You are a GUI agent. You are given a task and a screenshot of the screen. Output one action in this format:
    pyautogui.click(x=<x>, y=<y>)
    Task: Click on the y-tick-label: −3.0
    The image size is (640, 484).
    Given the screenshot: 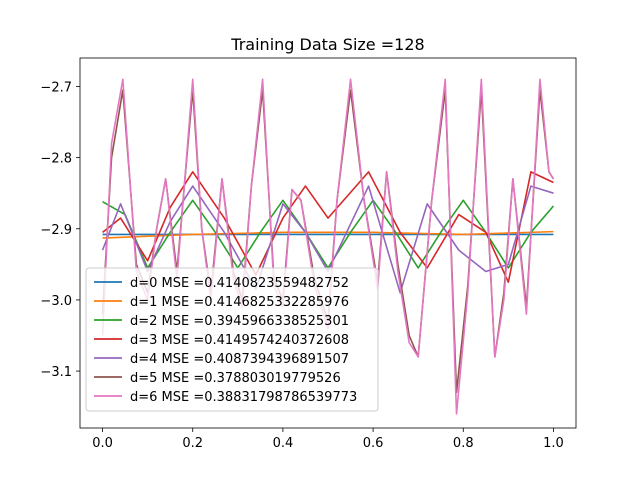 What is the action you would take?
    pyautogui.click(x=56, y=301)
    